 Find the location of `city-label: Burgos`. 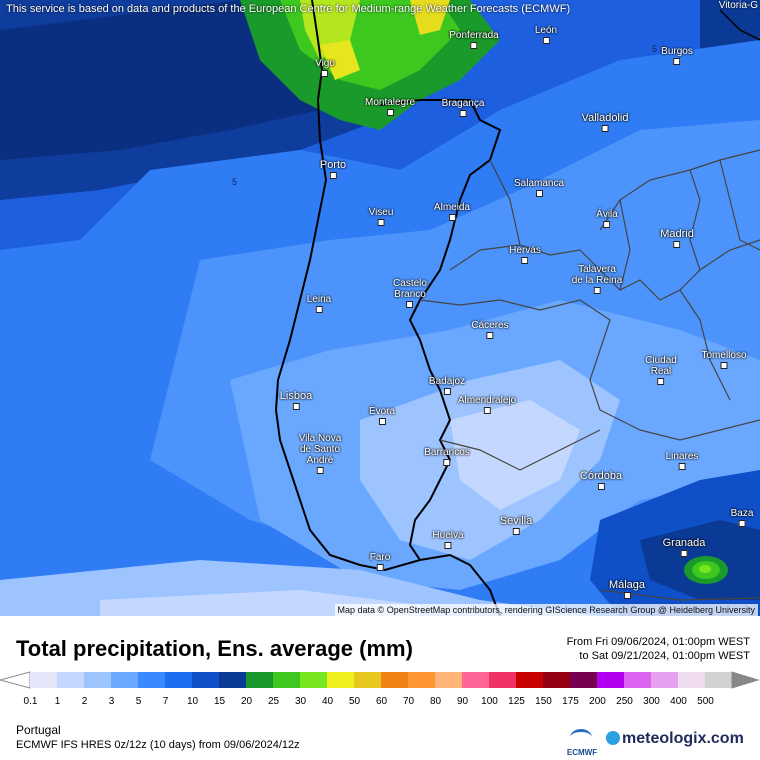

city-label: Burgos is located at coordinates (677, 55).